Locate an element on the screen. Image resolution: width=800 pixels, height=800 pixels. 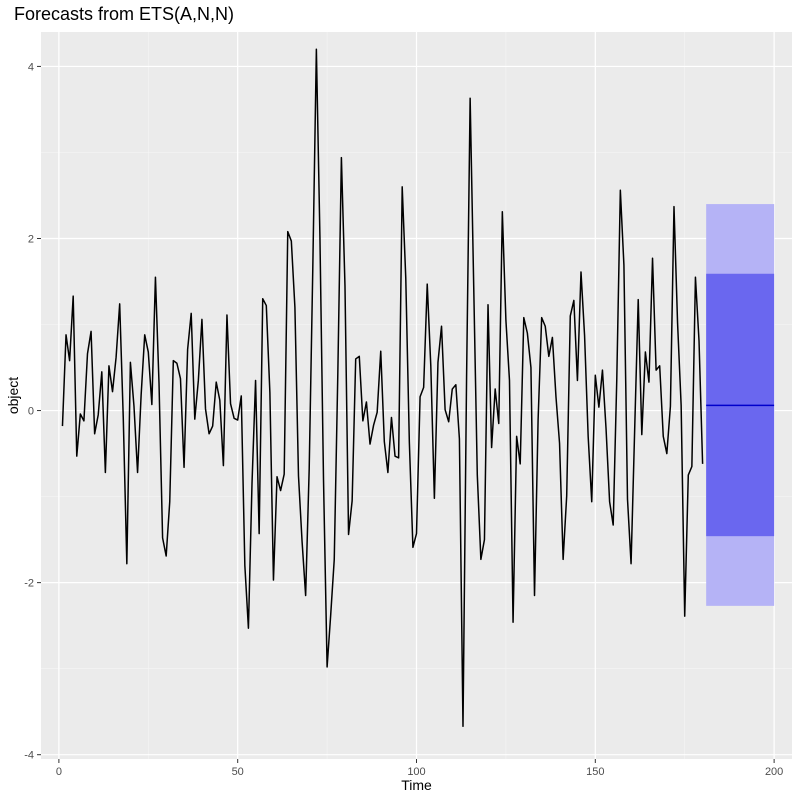
y-axis: -4 -2 0 2 4 is located at coordinates (32, 411).